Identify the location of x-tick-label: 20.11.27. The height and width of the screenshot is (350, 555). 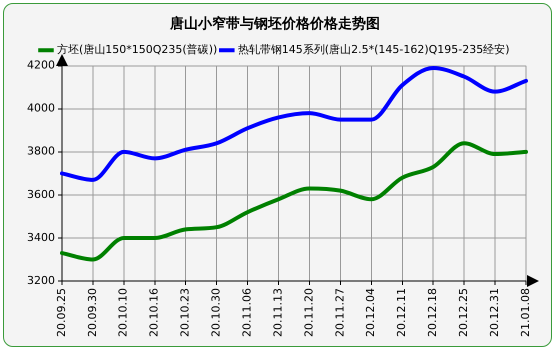
(339, 312).